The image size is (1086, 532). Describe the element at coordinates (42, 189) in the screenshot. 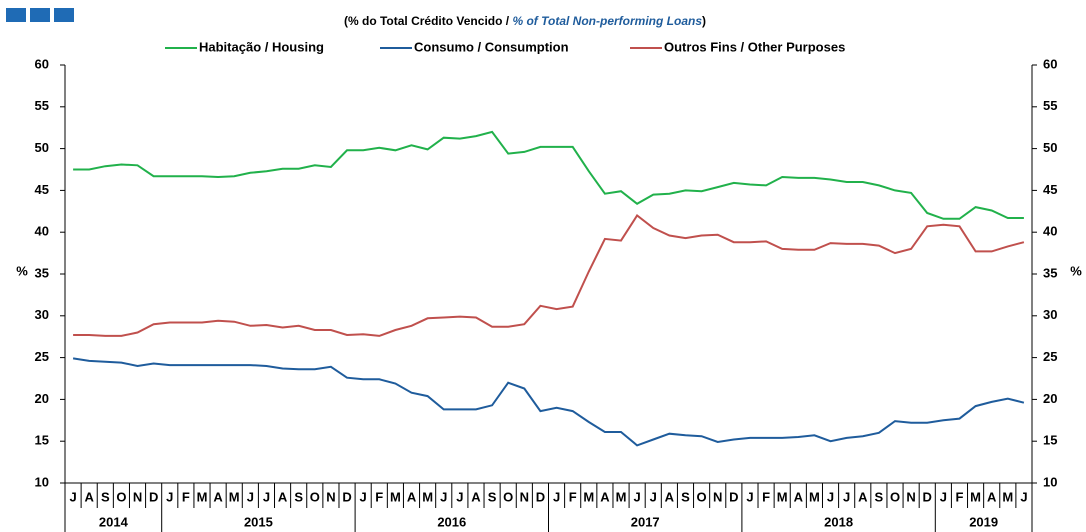

I see `y-tick-label: 45` at that location.